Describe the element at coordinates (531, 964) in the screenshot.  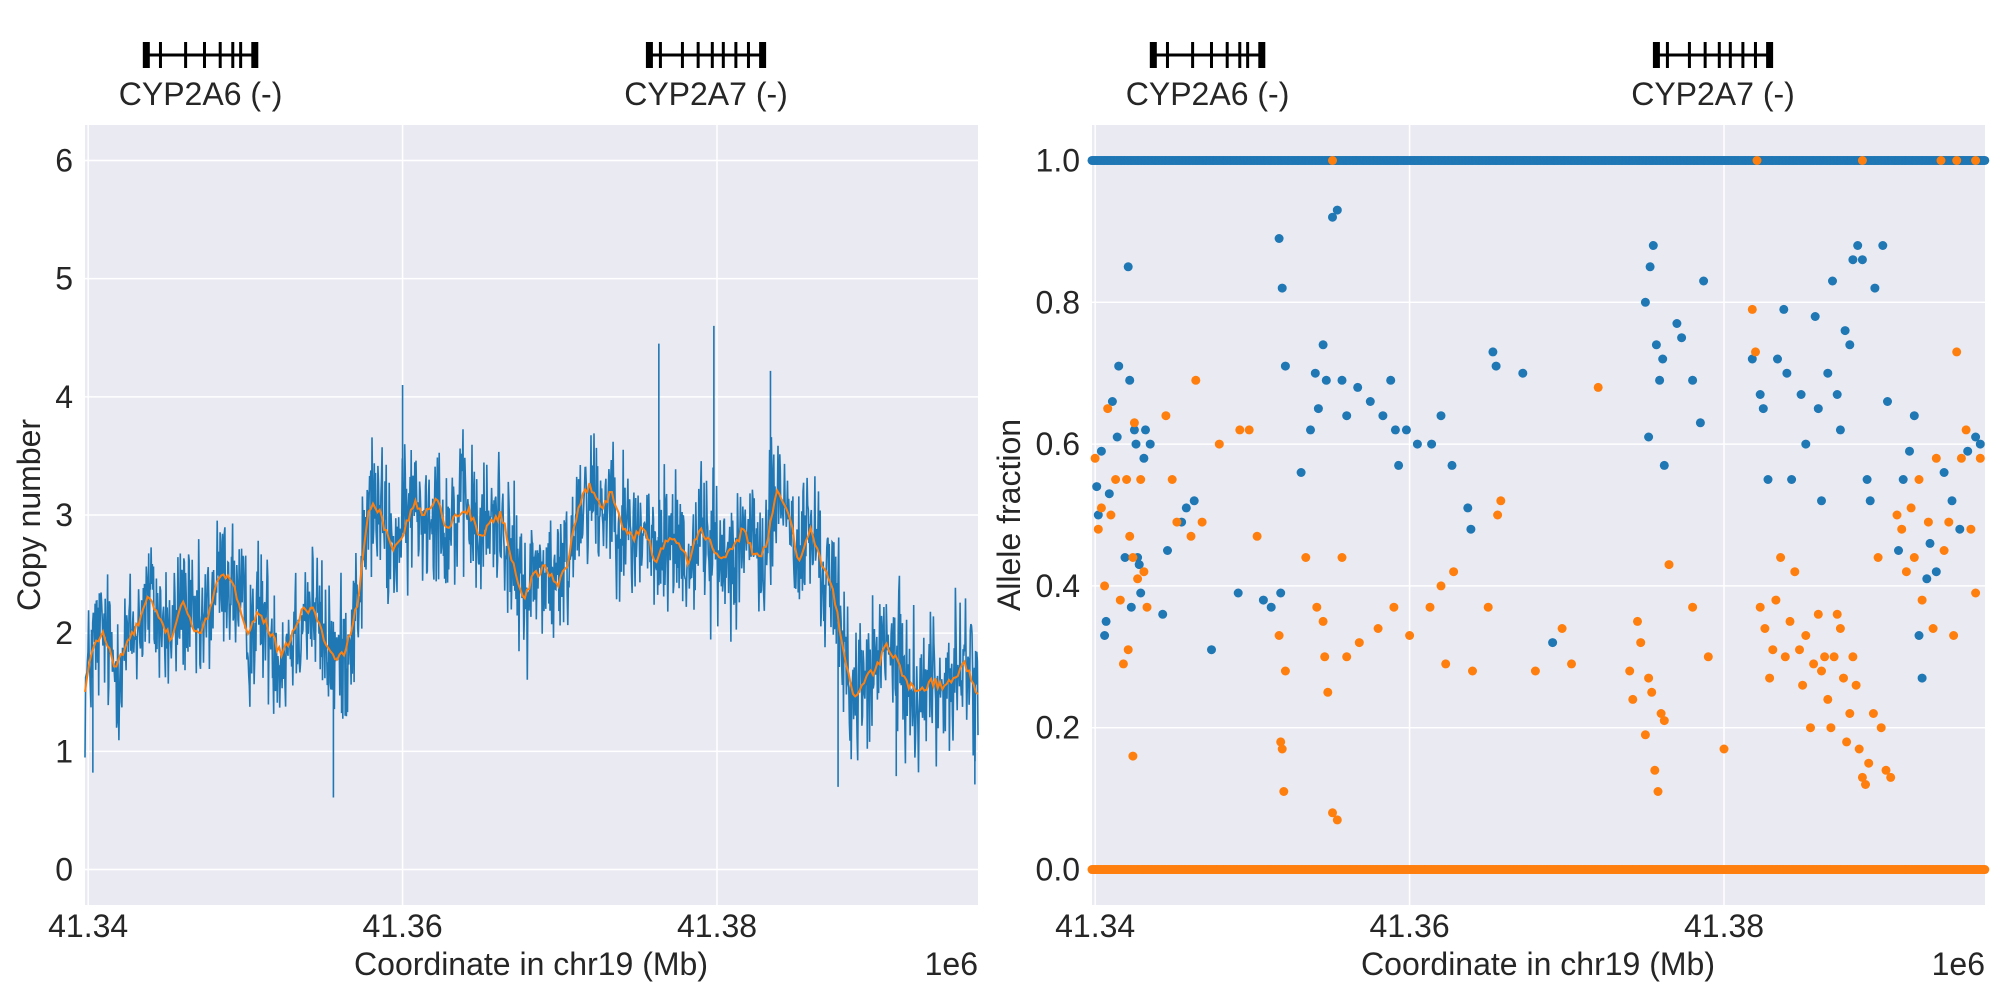
I see `x-axis-label-copy-number: Coordinate in chr19 (Mb)` at that location.